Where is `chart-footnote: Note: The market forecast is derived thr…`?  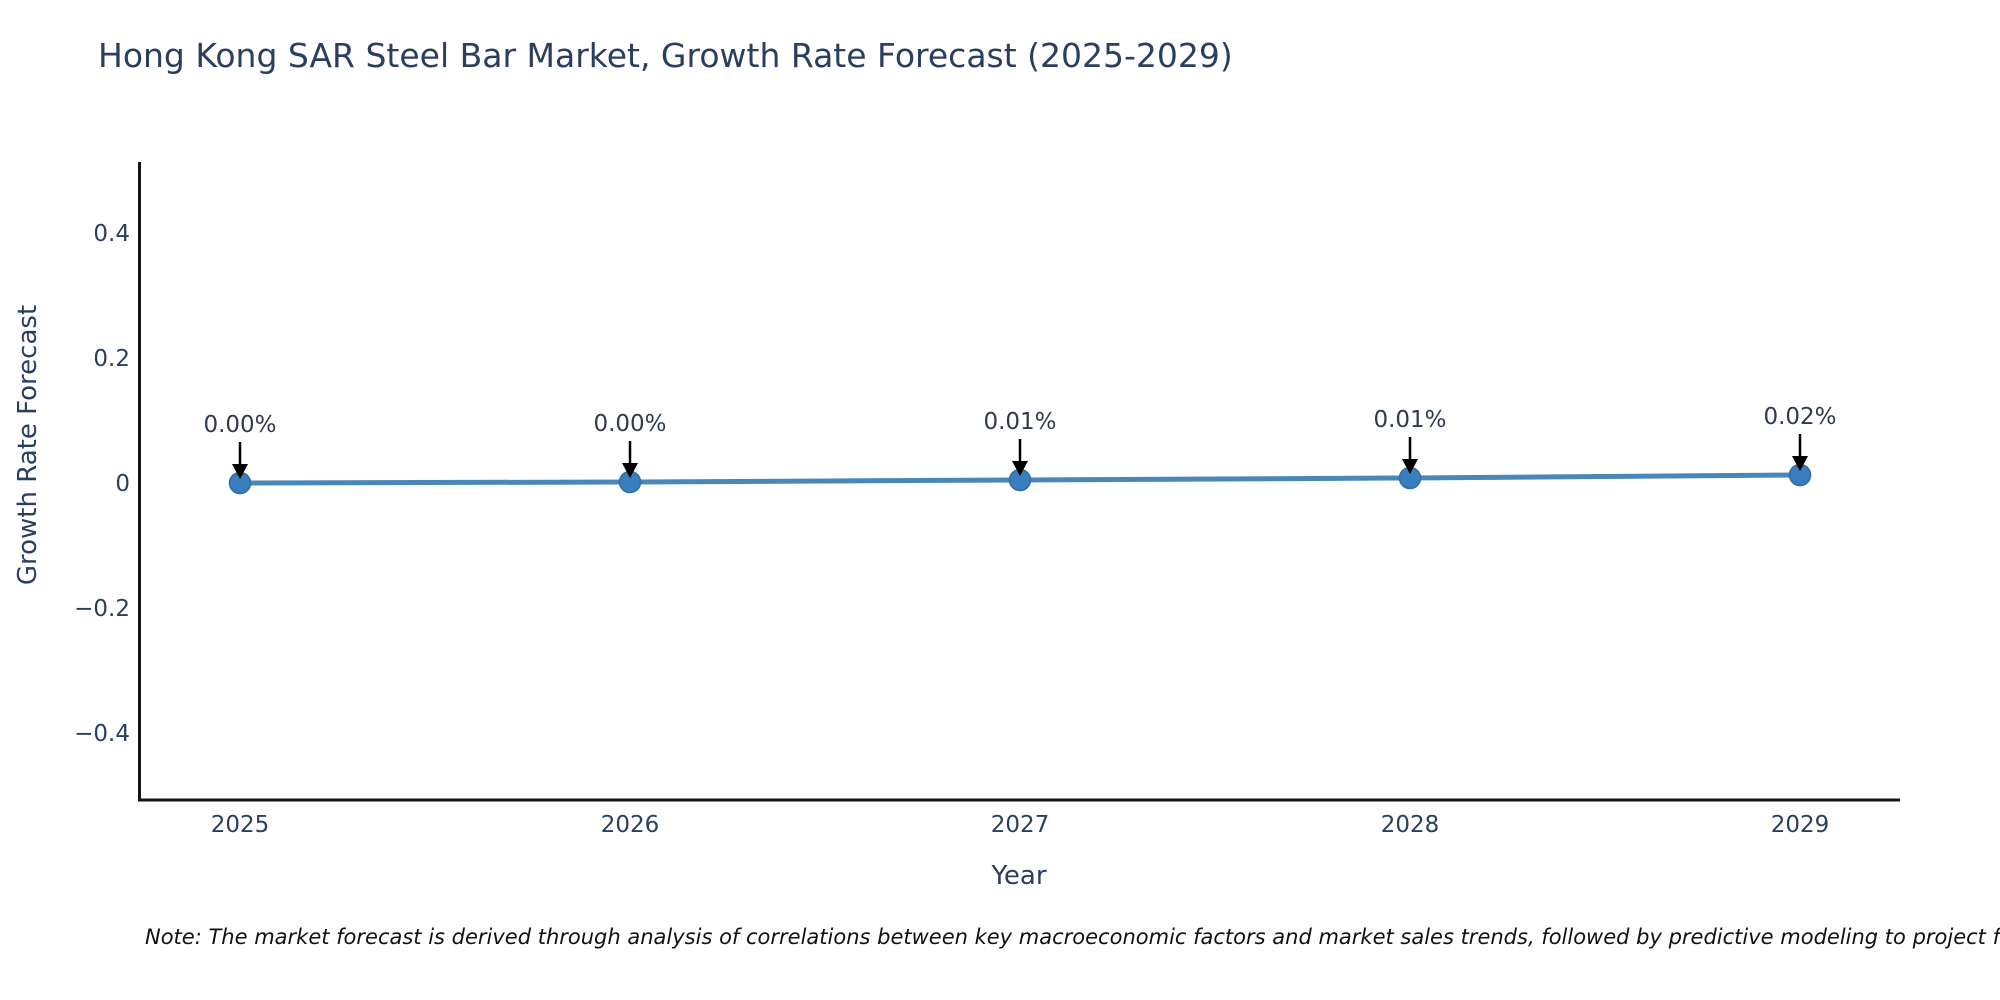
chart-footnote: Note: The market forecast is derived thr… is located at coordinates (1072, 937).